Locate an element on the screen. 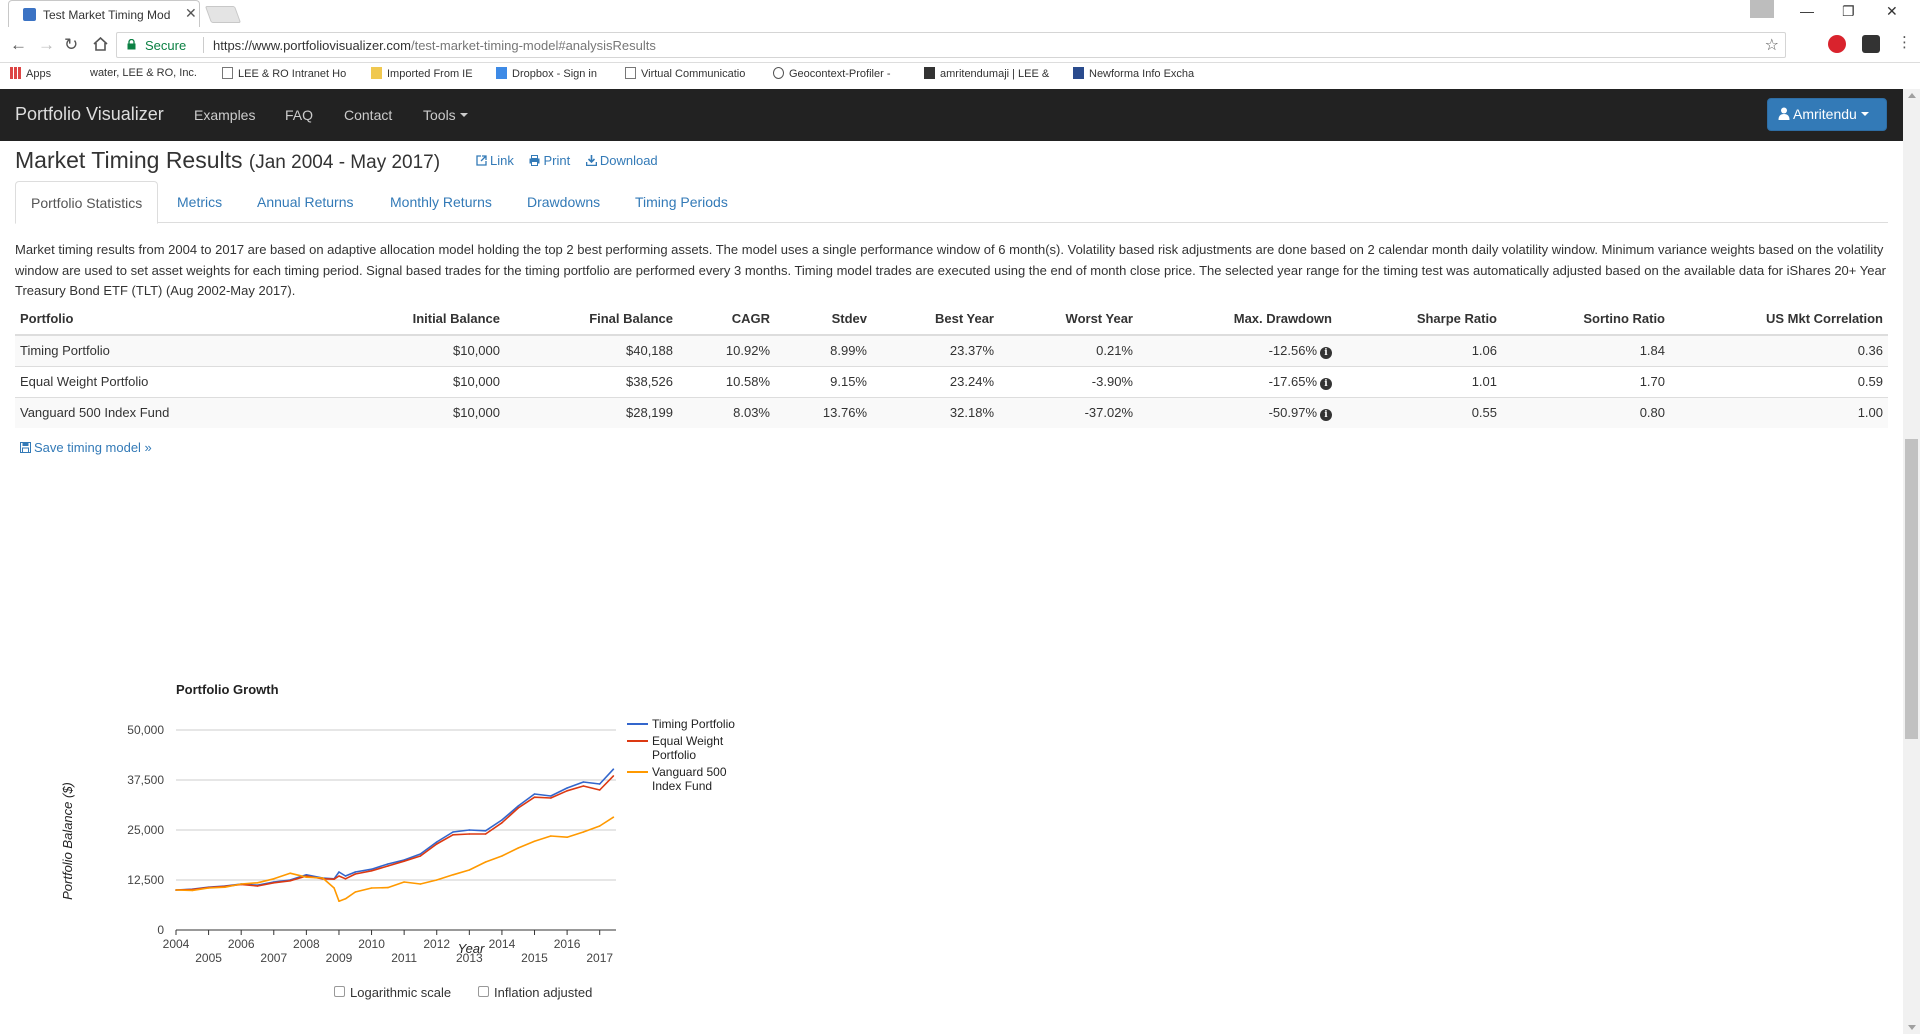 The width and height of the screenshot is (1920, 1034). tab-portfolio-statistics: Portfolio Statistics is located at coordinates (87, 202).